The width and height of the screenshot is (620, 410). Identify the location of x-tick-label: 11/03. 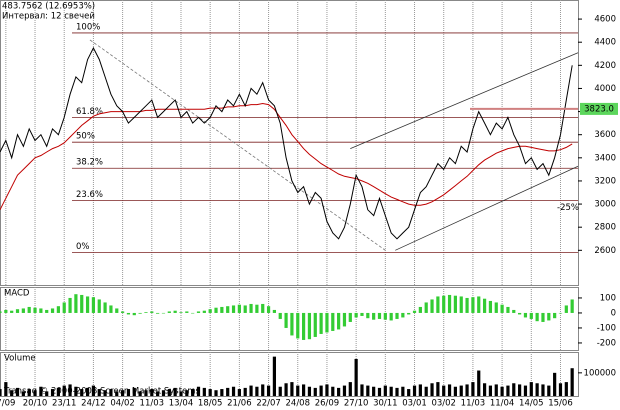
(473, 404).